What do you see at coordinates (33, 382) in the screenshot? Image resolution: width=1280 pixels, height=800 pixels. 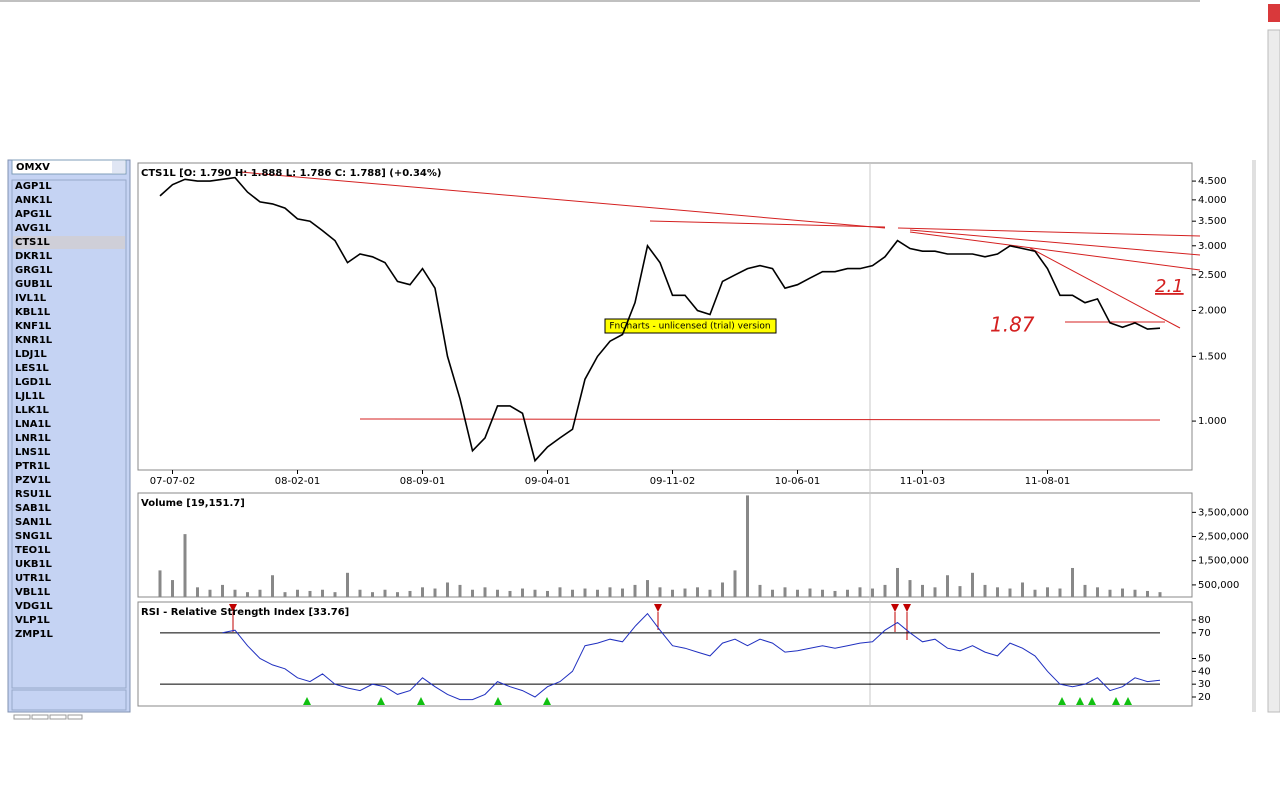 I see `ticker: LGD1L` at bounding box center [33, 382].